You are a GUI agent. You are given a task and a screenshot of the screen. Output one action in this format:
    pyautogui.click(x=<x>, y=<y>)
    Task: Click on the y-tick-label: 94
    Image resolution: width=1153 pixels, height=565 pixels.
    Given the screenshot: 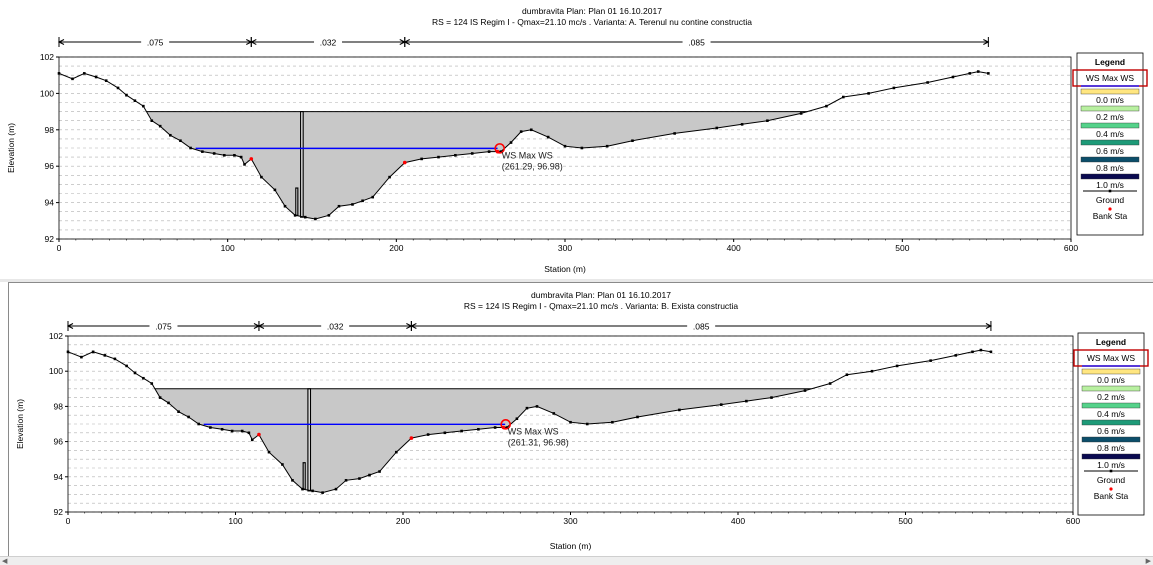 What is the action you would take?
    pyautogui.click(x=50, y=203)
    